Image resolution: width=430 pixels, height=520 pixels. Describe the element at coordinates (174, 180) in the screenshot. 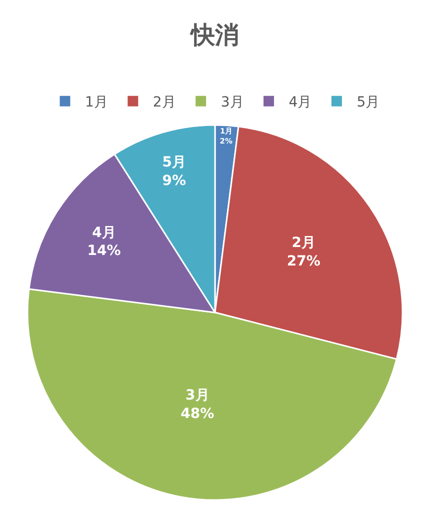

I see `data-label: 9%` at that location.